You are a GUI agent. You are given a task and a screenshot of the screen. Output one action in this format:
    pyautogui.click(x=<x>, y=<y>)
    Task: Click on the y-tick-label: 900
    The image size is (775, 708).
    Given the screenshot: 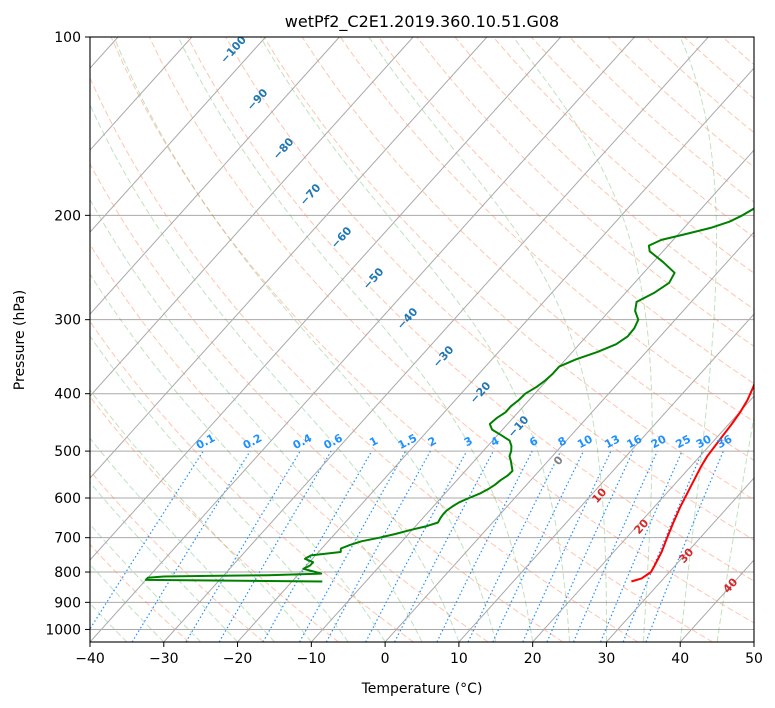 What is the action you would take?
    pyautogui.click(x=67, y=603)
    